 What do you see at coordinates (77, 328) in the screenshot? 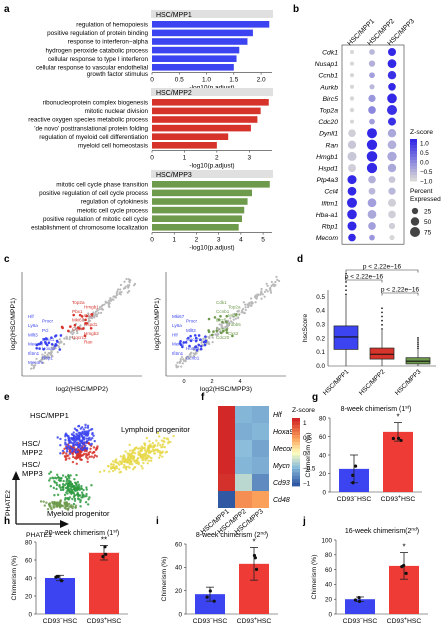
I see `gene-annotation: Cdk4` at bounding box center [77, 328].